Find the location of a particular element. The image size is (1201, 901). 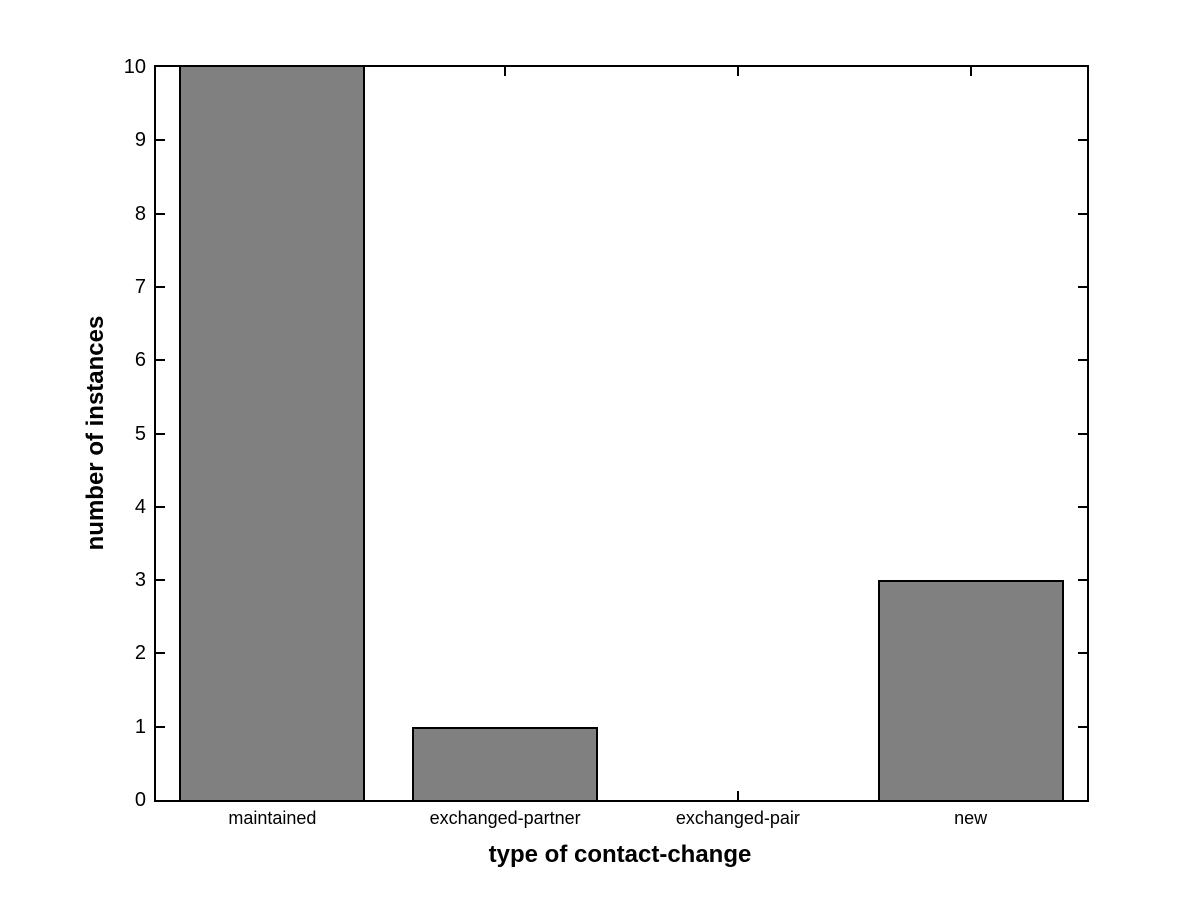

bar-new is located at coordinates (970, 690).